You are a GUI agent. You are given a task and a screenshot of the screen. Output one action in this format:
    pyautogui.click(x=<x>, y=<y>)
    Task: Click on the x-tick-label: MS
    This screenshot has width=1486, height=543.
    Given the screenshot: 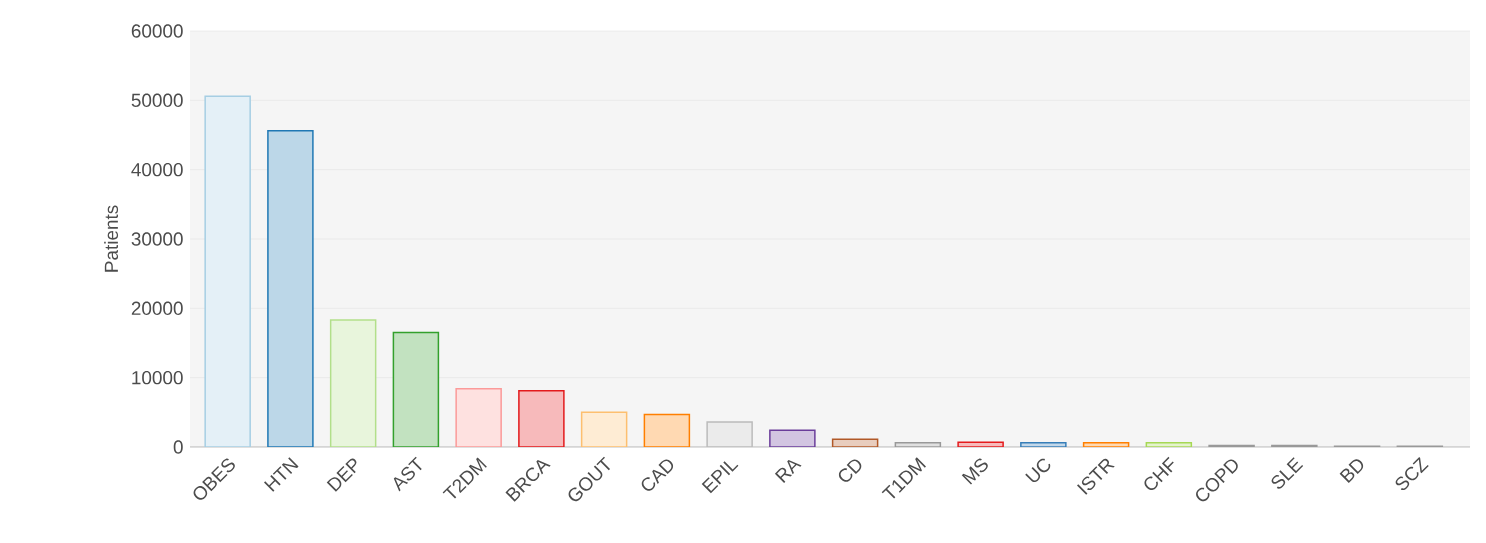 What is the action you would take?
    pyautogui.click(x=974, y=471)
    